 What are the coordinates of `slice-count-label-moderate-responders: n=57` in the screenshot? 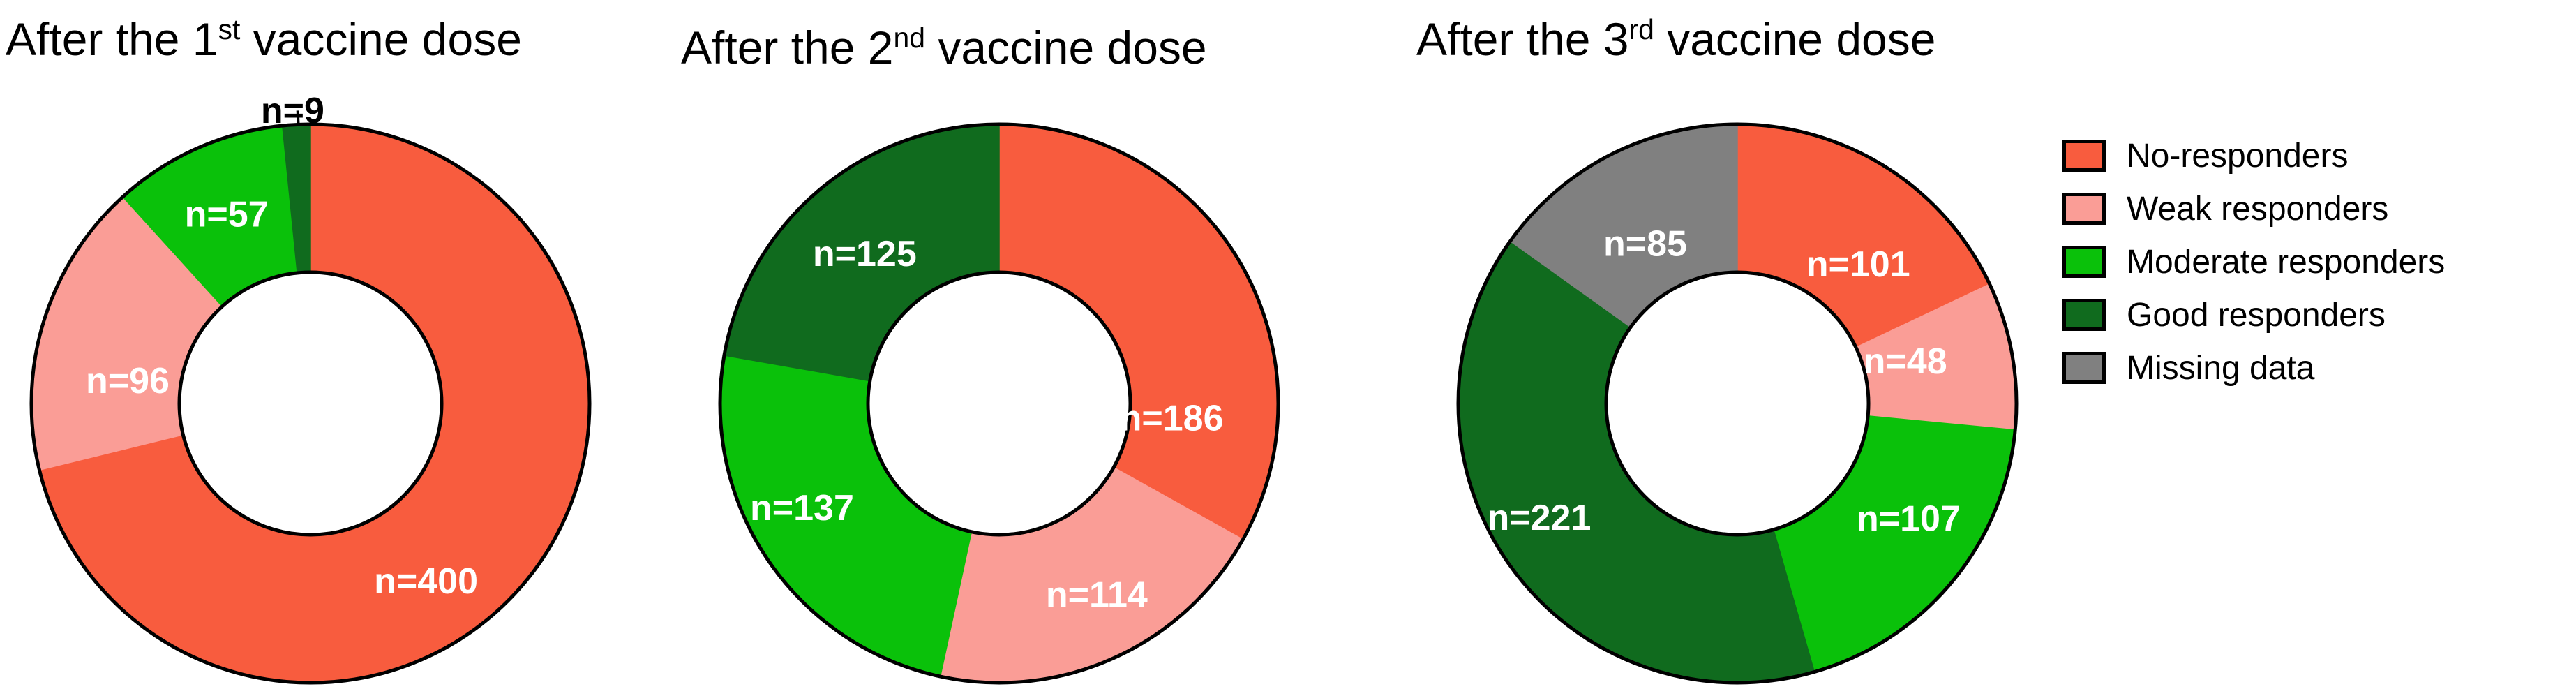 It's located at (227, 215).